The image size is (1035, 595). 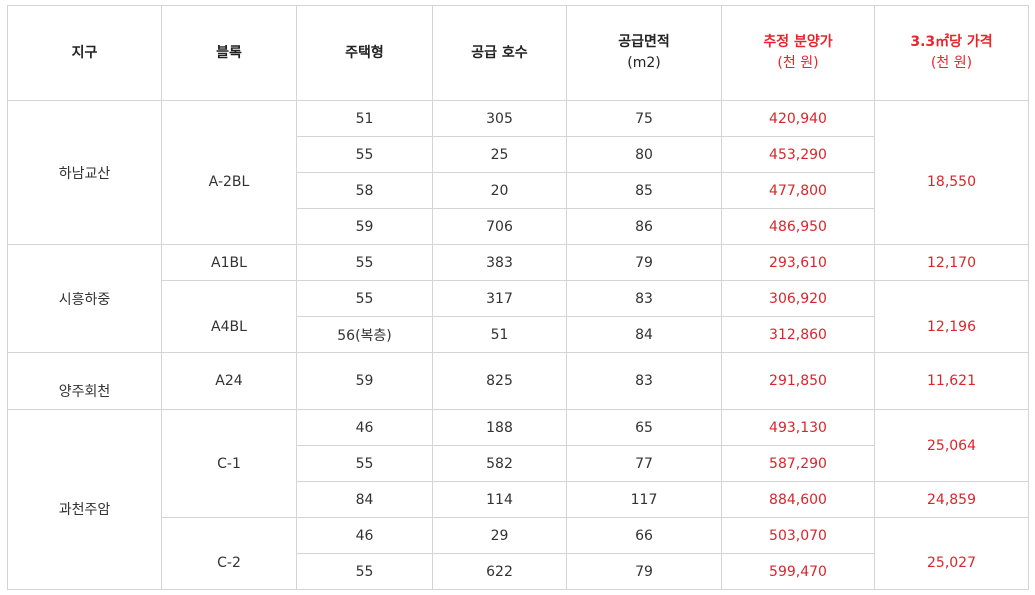 I want to click on district-label: 과천주암, so click(x=84, y=509).